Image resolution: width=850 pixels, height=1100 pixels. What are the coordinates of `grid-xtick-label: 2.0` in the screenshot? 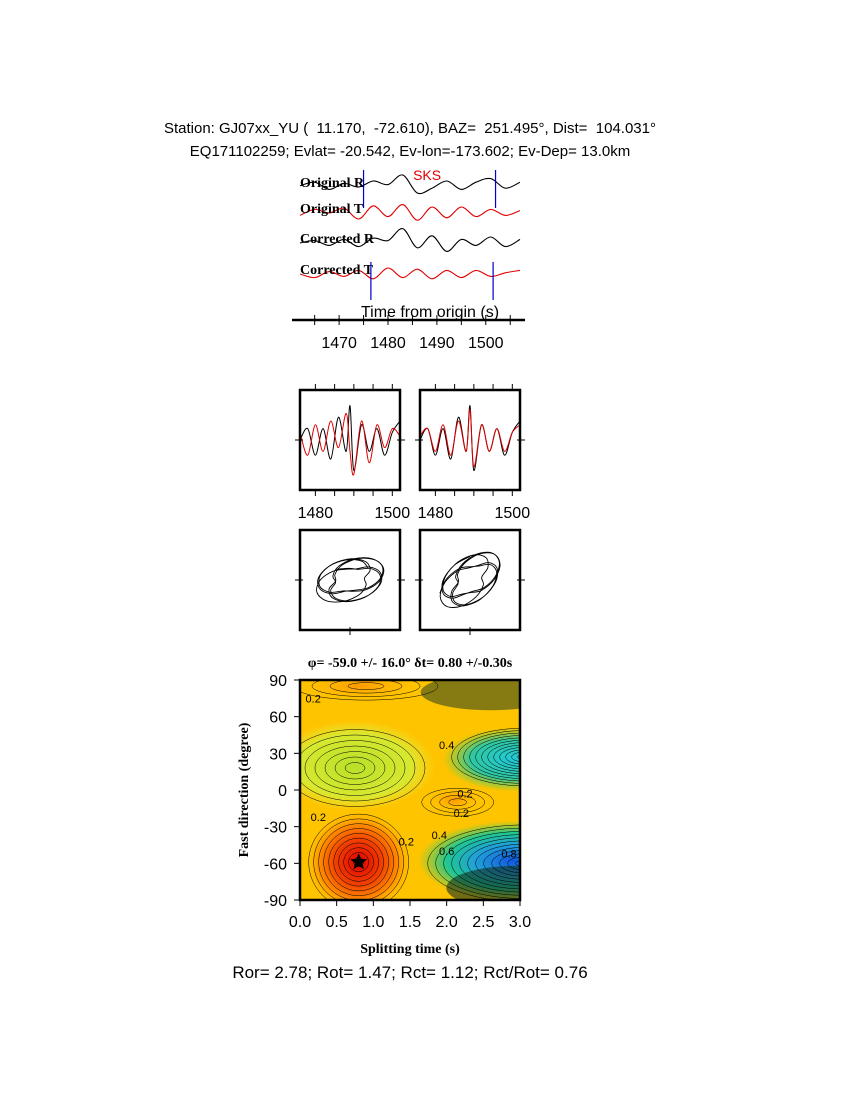 It's located at (447, 922).